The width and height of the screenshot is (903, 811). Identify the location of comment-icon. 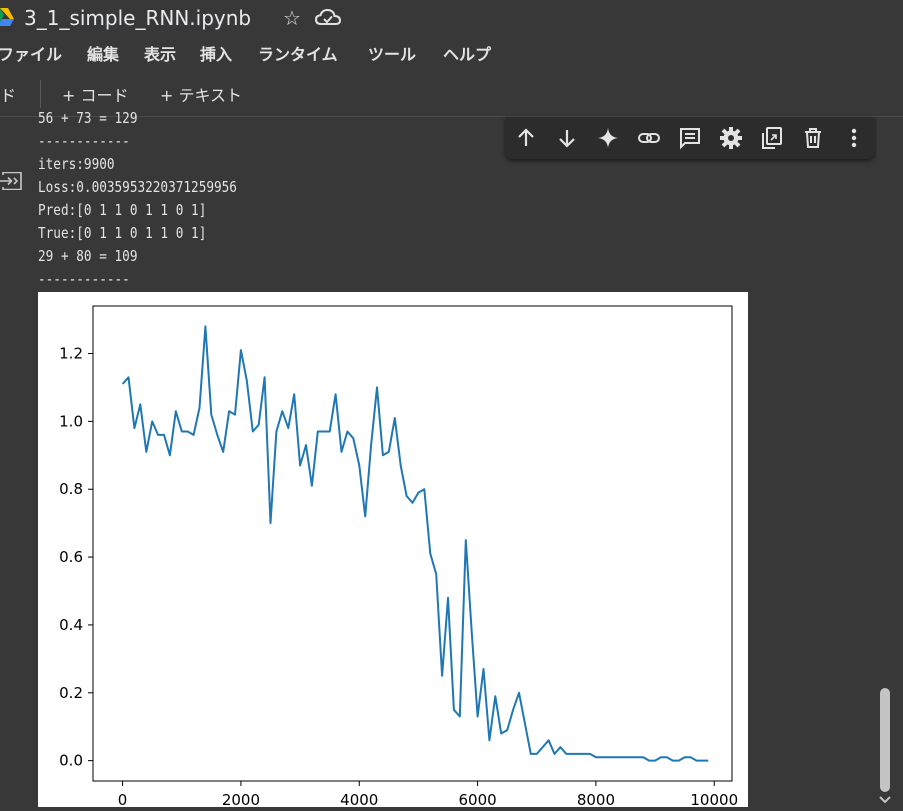
(690, 138).